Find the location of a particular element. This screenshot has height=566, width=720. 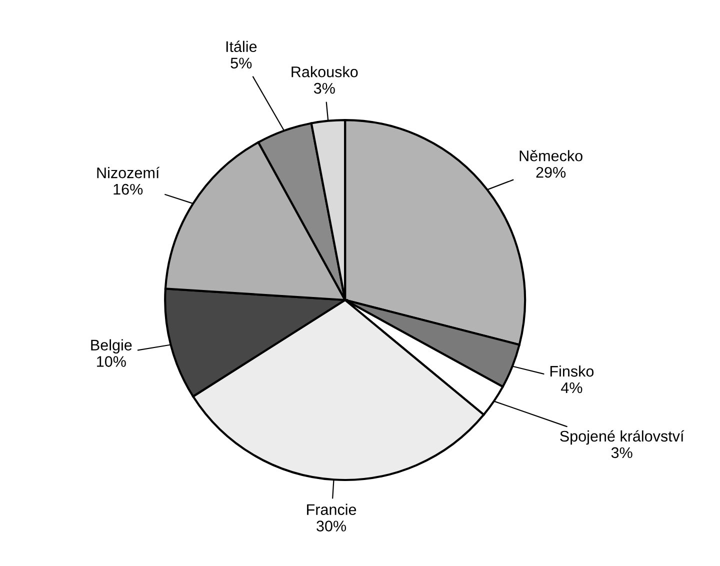

slice-label: Itálie is located at coordinates (241, 46).